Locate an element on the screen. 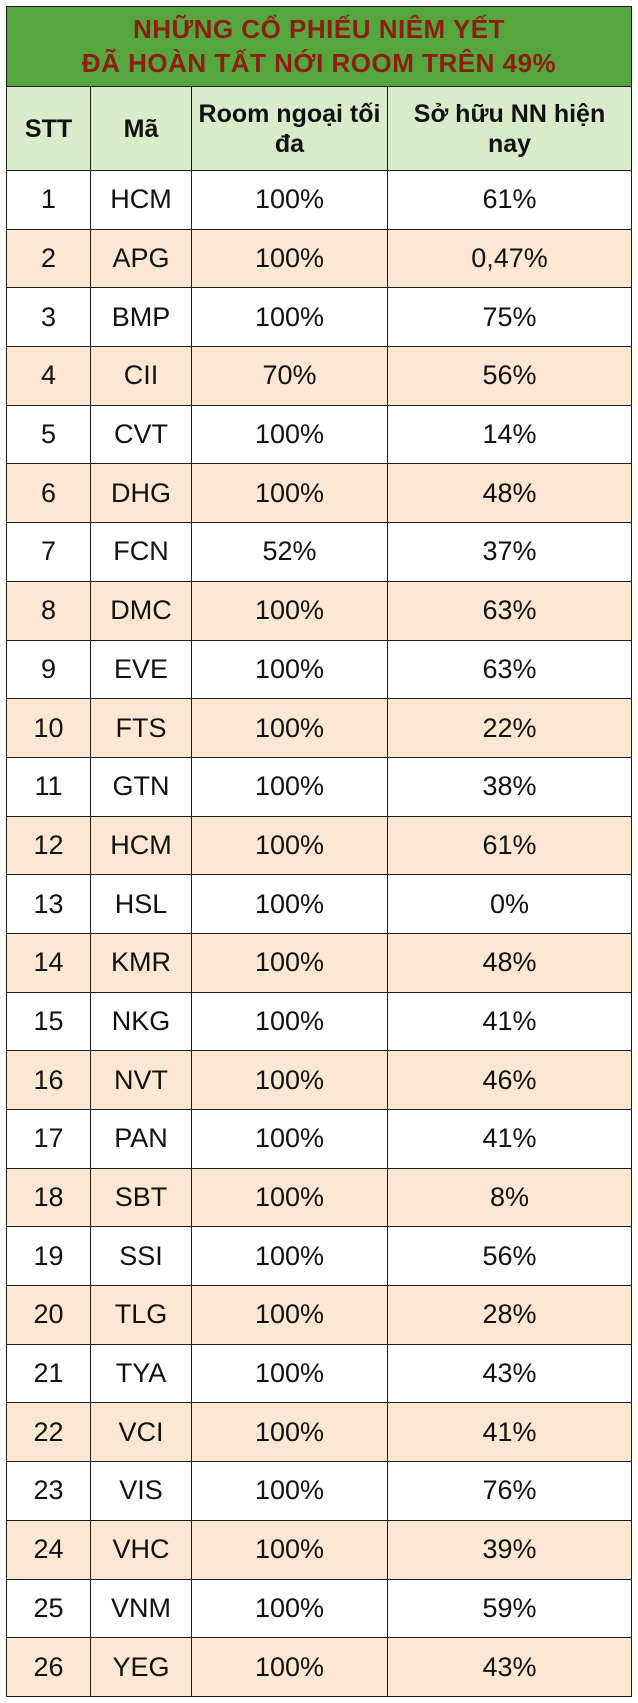  table-row: 1 HCM 100% 61% is located at coordinates (319, 200).